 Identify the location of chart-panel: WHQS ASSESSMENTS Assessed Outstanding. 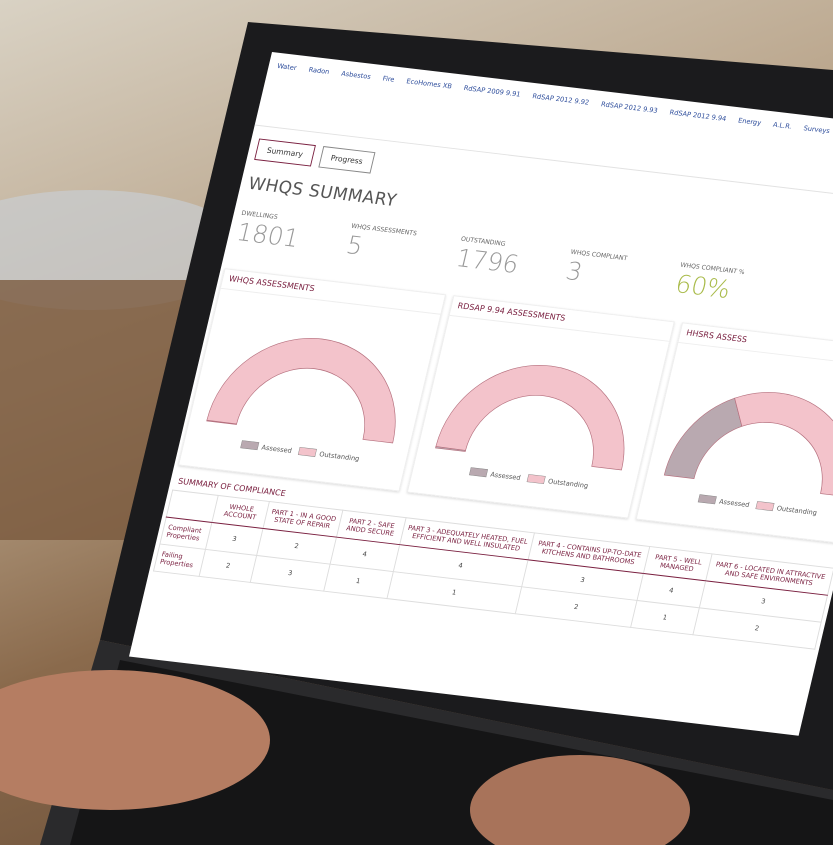
(312, 380).